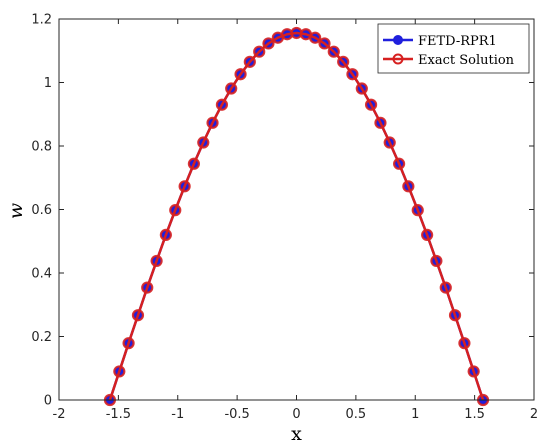 Image resolution: width=550 pixels, height=448 pixels. What do you see at coordinates (296, 434) in the screenshot?
I see `x-axis-label: x` at bounding box center [296, 434].